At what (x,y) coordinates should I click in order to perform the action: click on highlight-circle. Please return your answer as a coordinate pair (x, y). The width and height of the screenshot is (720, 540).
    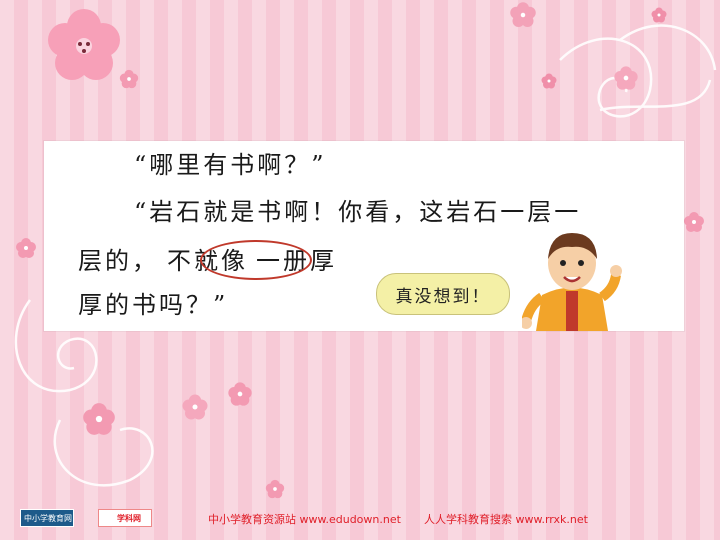
    Looking at the image, I should click on (256, 260).